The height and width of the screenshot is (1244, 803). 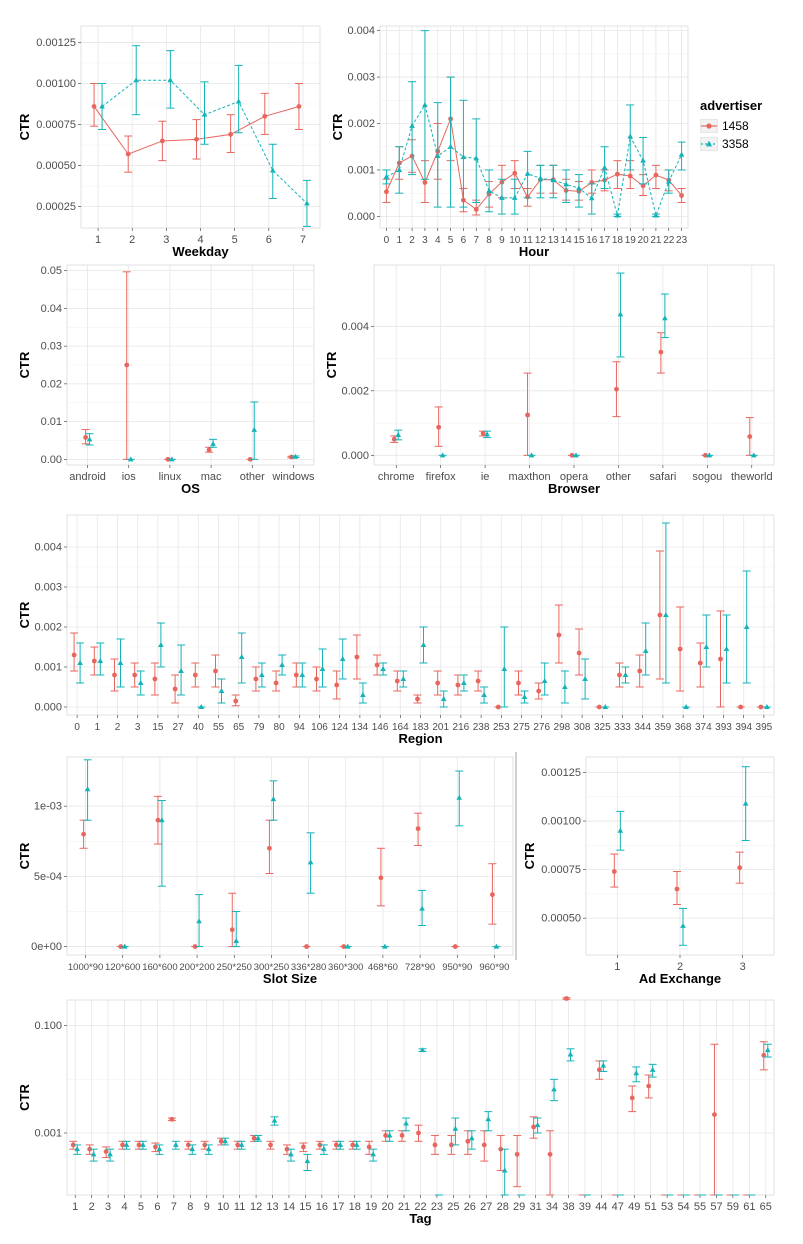 I want to click on x-tick-label: 44, so click(x=601, y=1207).